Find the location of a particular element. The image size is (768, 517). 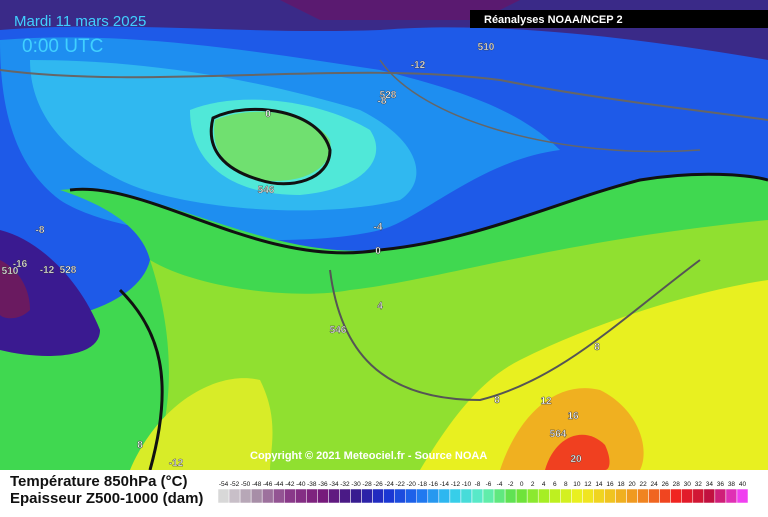

scale-label: 24 is located at coordinates (655, 484).